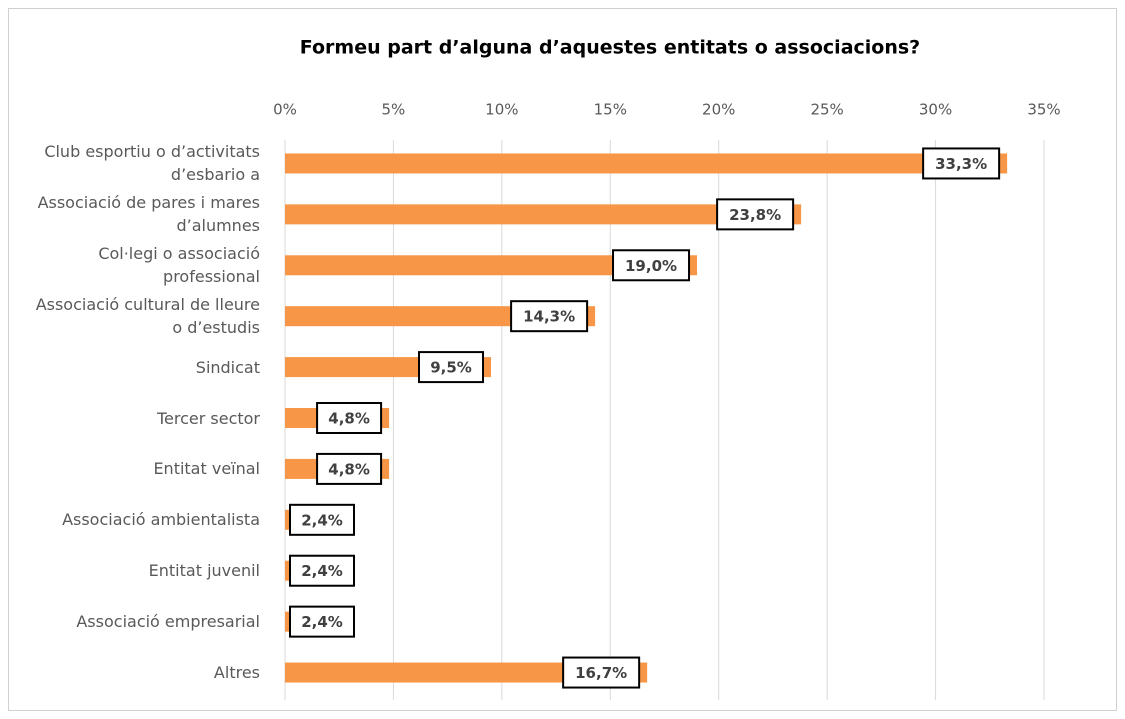 This screenshot has height=719, width=1125. I want to click on y-tick-label: Associació empresarial, so click(168, 622).